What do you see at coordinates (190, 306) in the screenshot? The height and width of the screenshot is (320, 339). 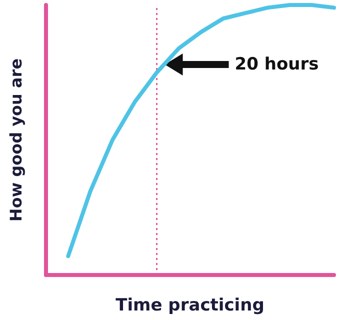 I see `x-axis-title: Time practicing` at bounding box center [190, 306].